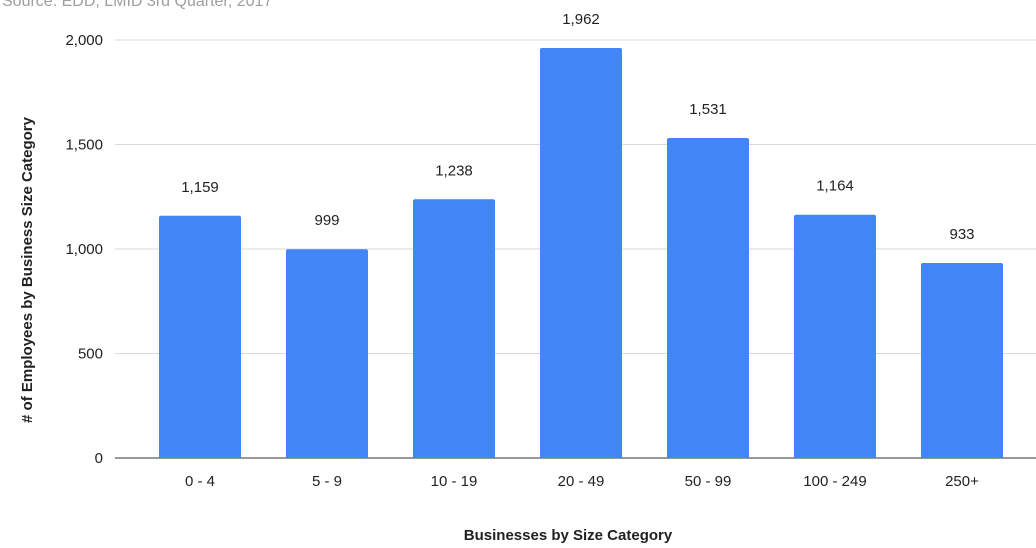 This screenshot has height=548, width=1036. I want to click on x-tick-label: 250+, so click(962, 481).